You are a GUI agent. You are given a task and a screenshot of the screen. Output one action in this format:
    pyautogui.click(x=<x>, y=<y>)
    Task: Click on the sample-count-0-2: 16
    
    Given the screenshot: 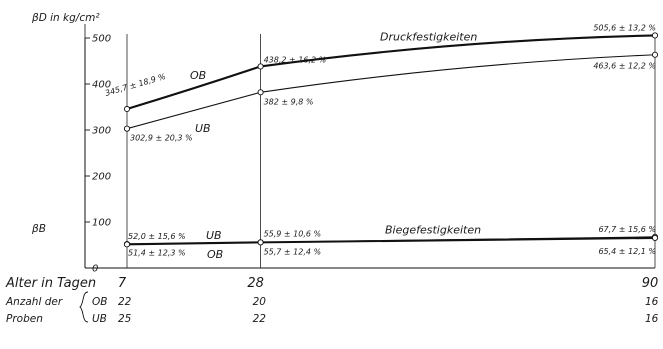 What is the action you would take?
    pyautogui.click(x=652, y=302)
    